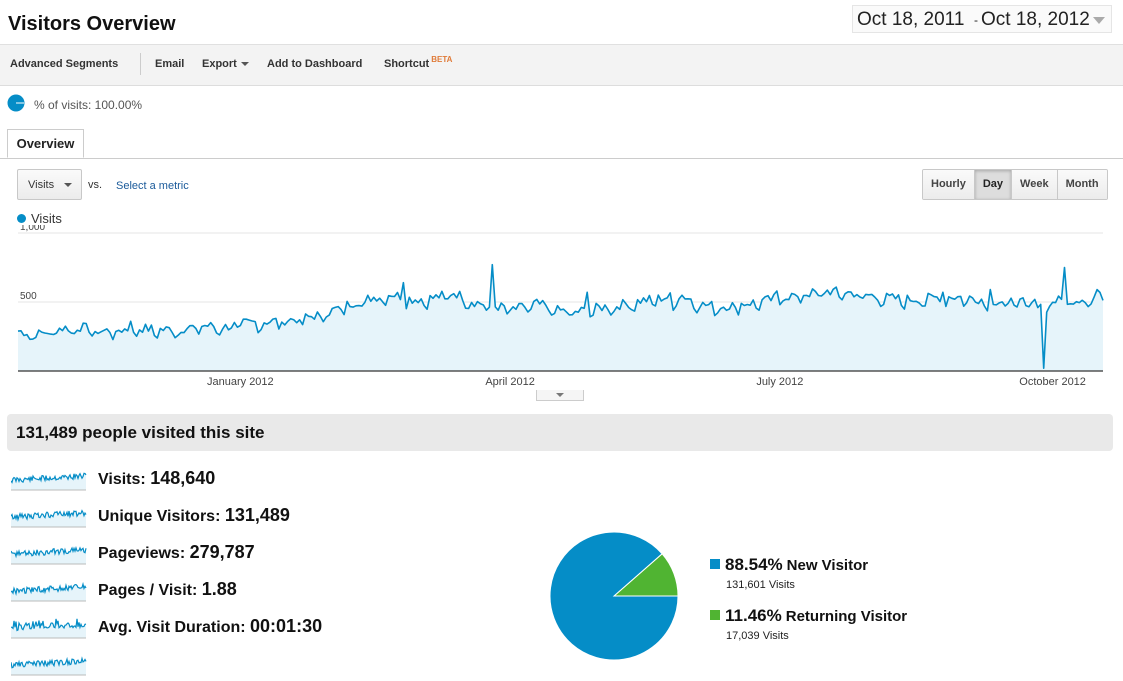 This screenshot has height=681, width=1123. What do you see at coordinates (183, 478) in the screenshot?
I see `metric-value: 148,640` at bounding box center [183, 478].